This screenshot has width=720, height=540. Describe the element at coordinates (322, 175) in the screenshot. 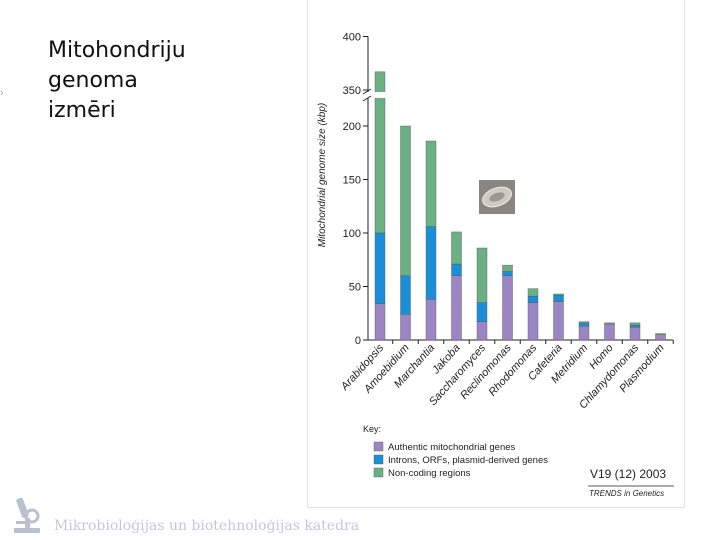

I see `y-axis-label: Mitochondrial genome size (kbp)` at that location.